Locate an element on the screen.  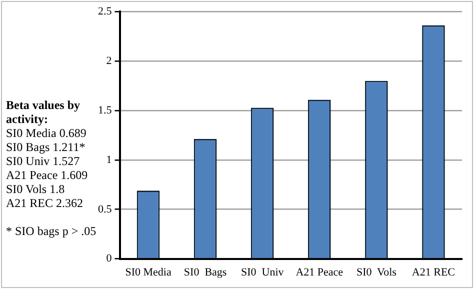
y-tick-label: 1 is located at coordinates (109, 160).